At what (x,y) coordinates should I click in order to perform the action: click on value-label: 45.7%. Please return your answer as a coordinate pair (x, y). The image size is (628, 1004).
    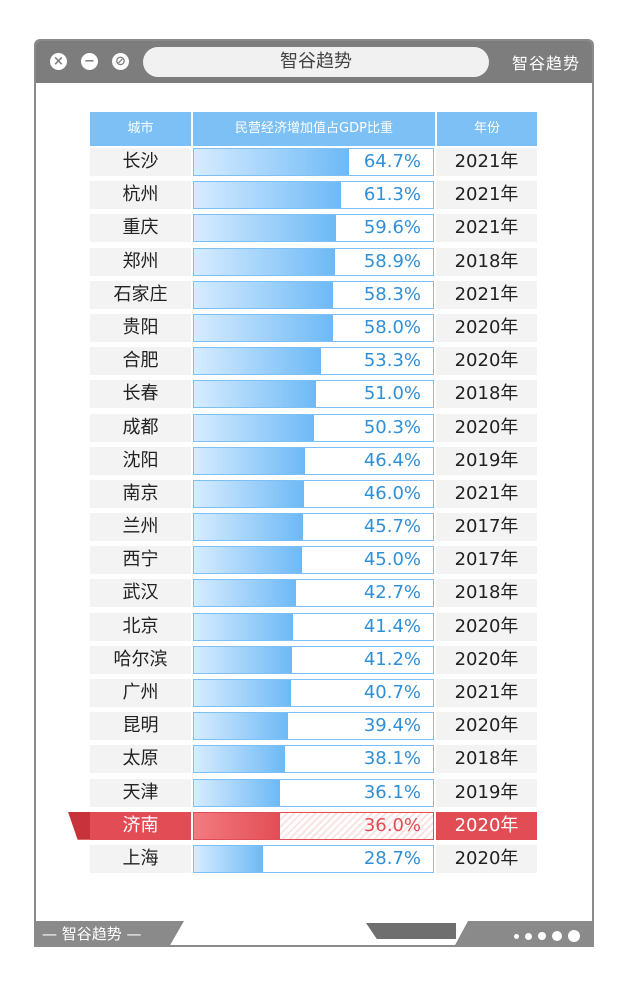
    Looking at the image, I should click on (392, 527).